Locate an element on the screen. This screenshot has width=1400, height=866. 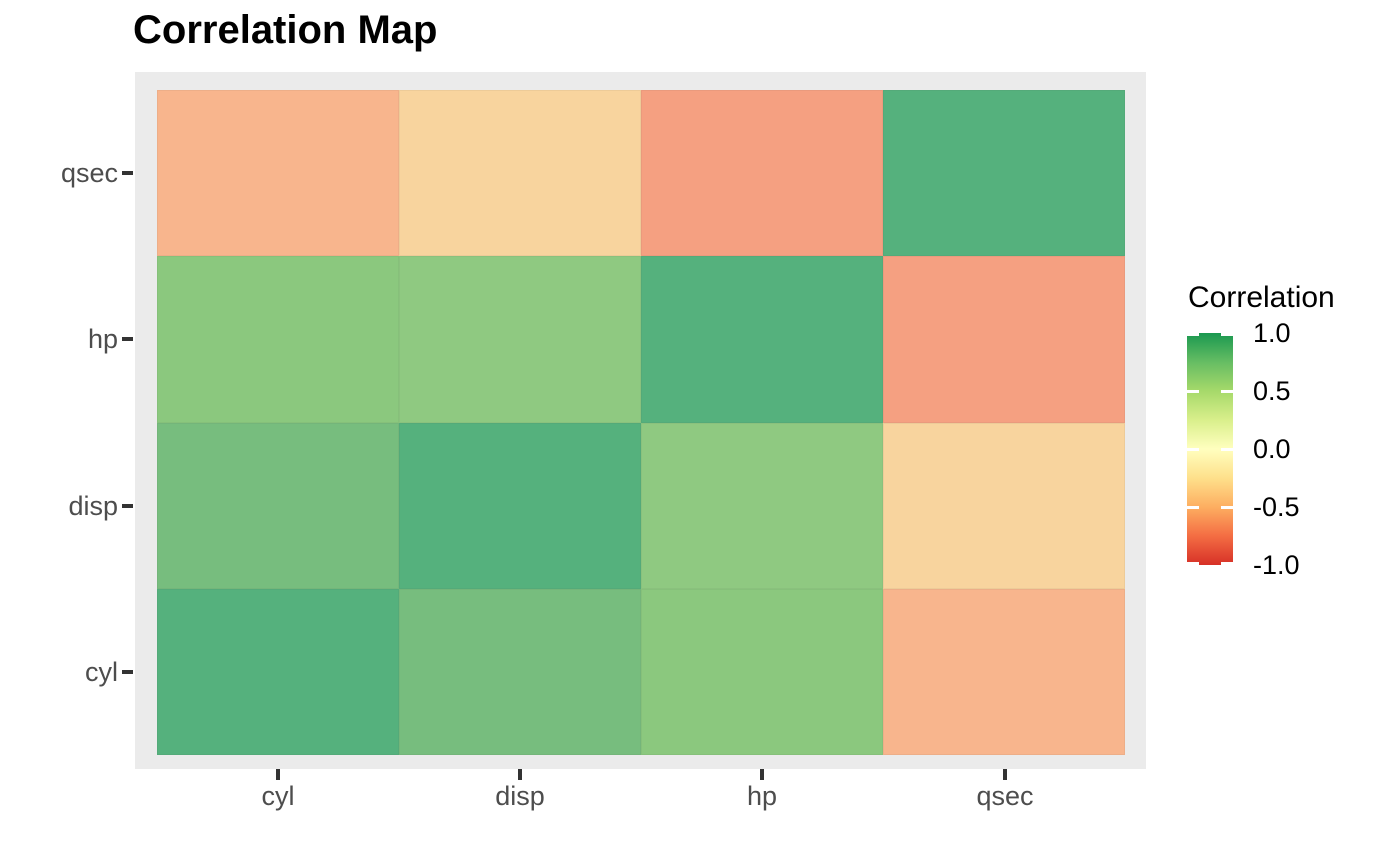
heatmap-tile-cyl-hp is located at coordinates (762, 671).